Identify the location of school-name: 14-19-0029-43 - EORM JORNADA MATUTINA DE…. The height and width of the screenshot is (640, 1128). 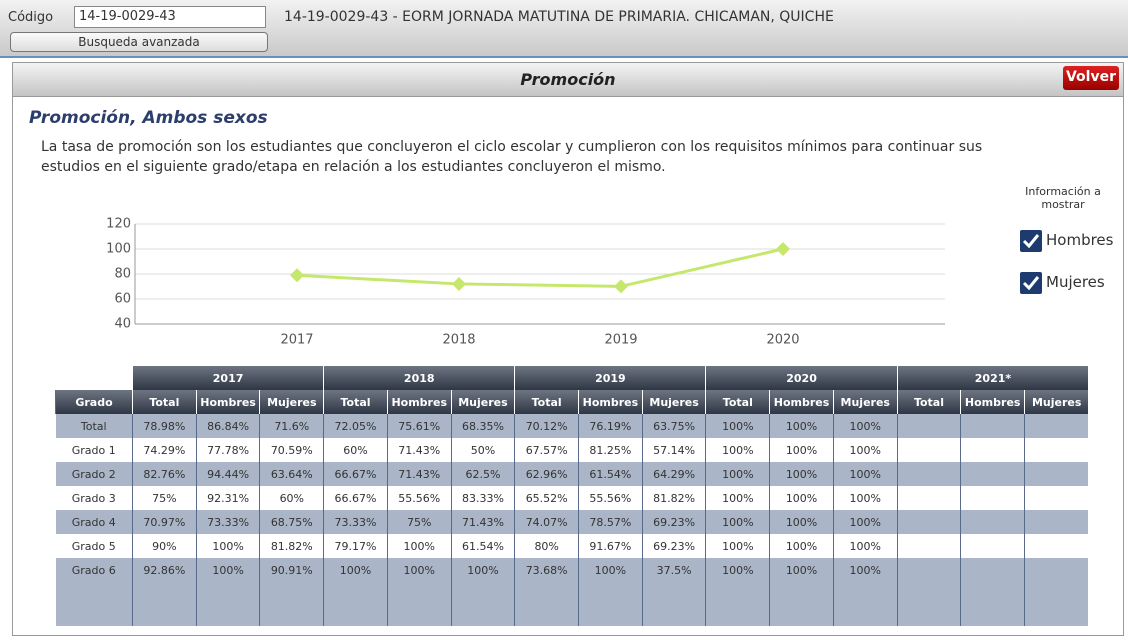
(559, 17).